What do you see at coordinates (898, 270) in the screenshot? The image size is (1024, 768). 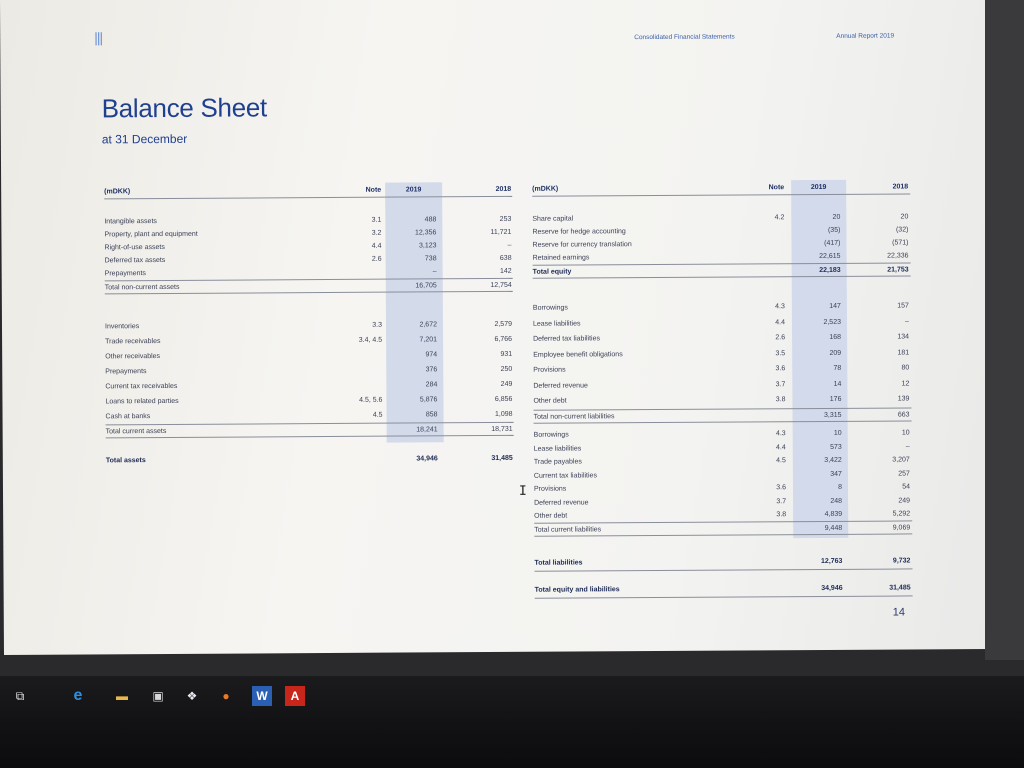 I see `eq-total-2018: 21,753` at bounding box center [898, 270].